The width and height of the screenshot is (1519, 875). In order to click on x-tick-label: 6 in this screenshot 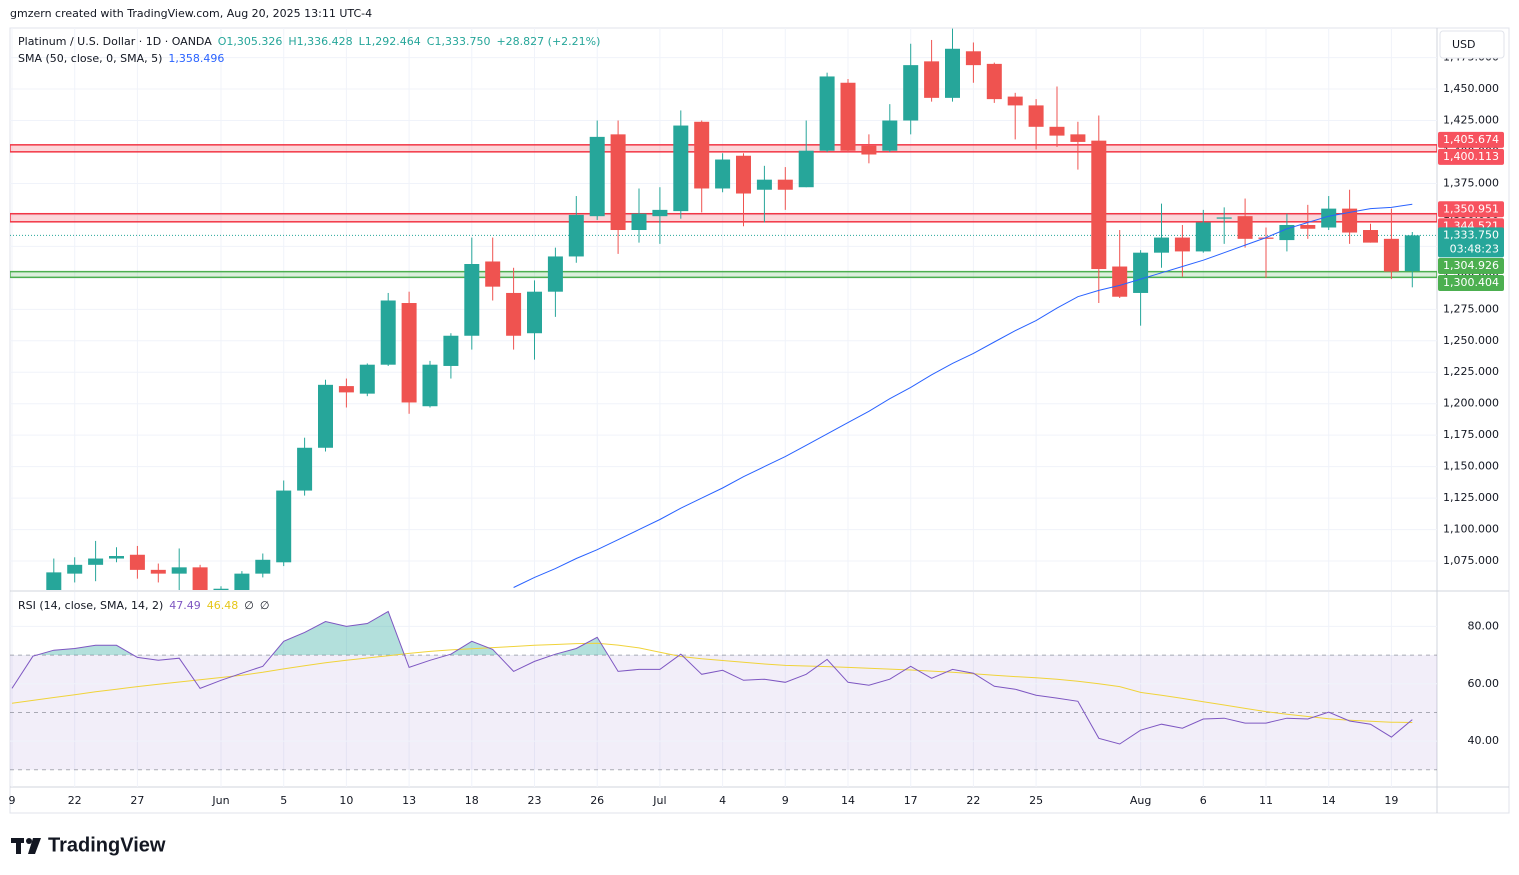, I will do `click(1203, 800)`.